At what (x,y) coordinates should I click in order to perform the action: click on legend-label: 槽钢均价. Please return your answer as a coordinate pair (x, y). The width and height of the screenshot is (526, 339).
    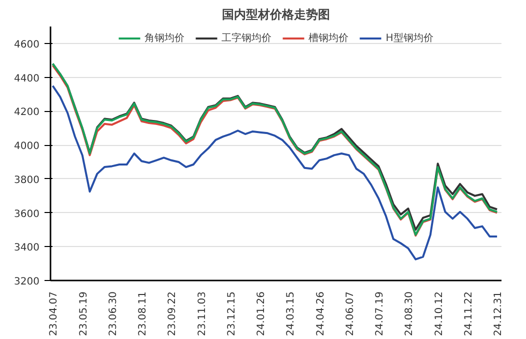
    Looking at the image, I should click on (328, 38).